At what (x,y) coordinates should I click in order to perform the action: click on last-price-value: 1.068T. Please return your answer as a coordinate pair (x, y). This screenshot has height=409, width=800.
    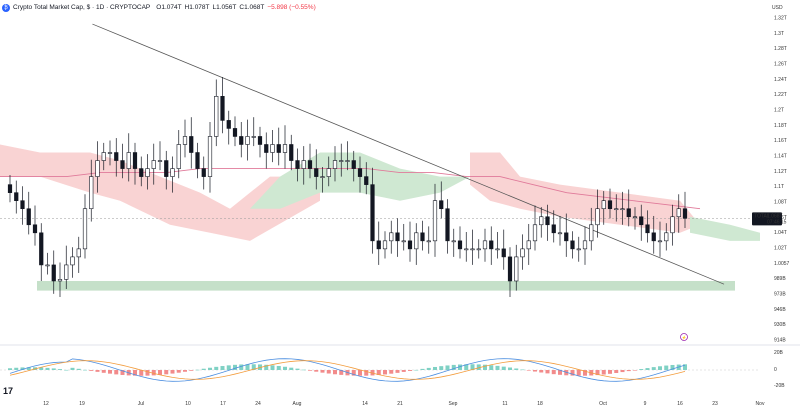
    Looking at the image, I should click on (775, 216).